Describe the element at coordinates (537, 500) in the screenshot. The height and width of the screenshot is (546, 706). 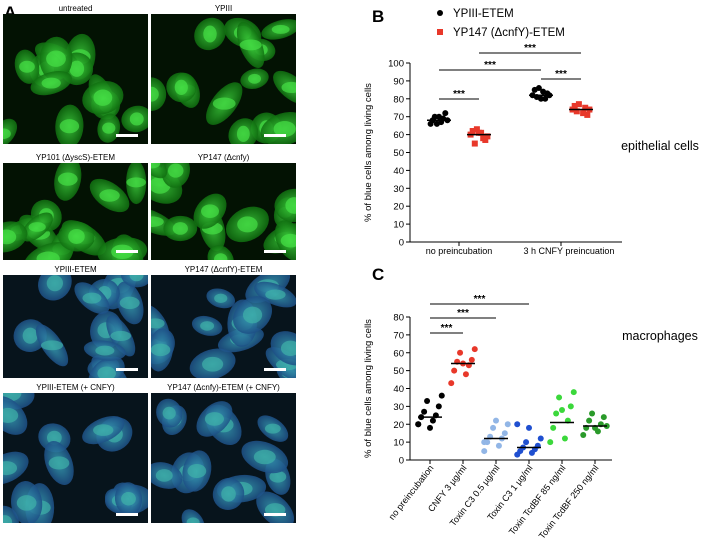
I see `x-tick-label: Toxin TcdBF 85 ng/ml` at that location.